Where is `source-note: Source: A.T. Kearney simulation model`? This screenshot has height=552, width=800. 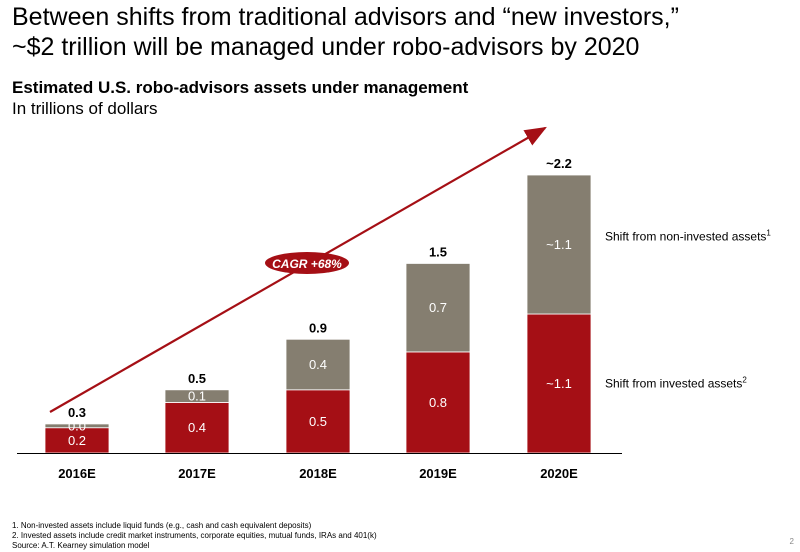
source-note: Source: A.T. Kearney simulation model is located at coordinates (81, 545).